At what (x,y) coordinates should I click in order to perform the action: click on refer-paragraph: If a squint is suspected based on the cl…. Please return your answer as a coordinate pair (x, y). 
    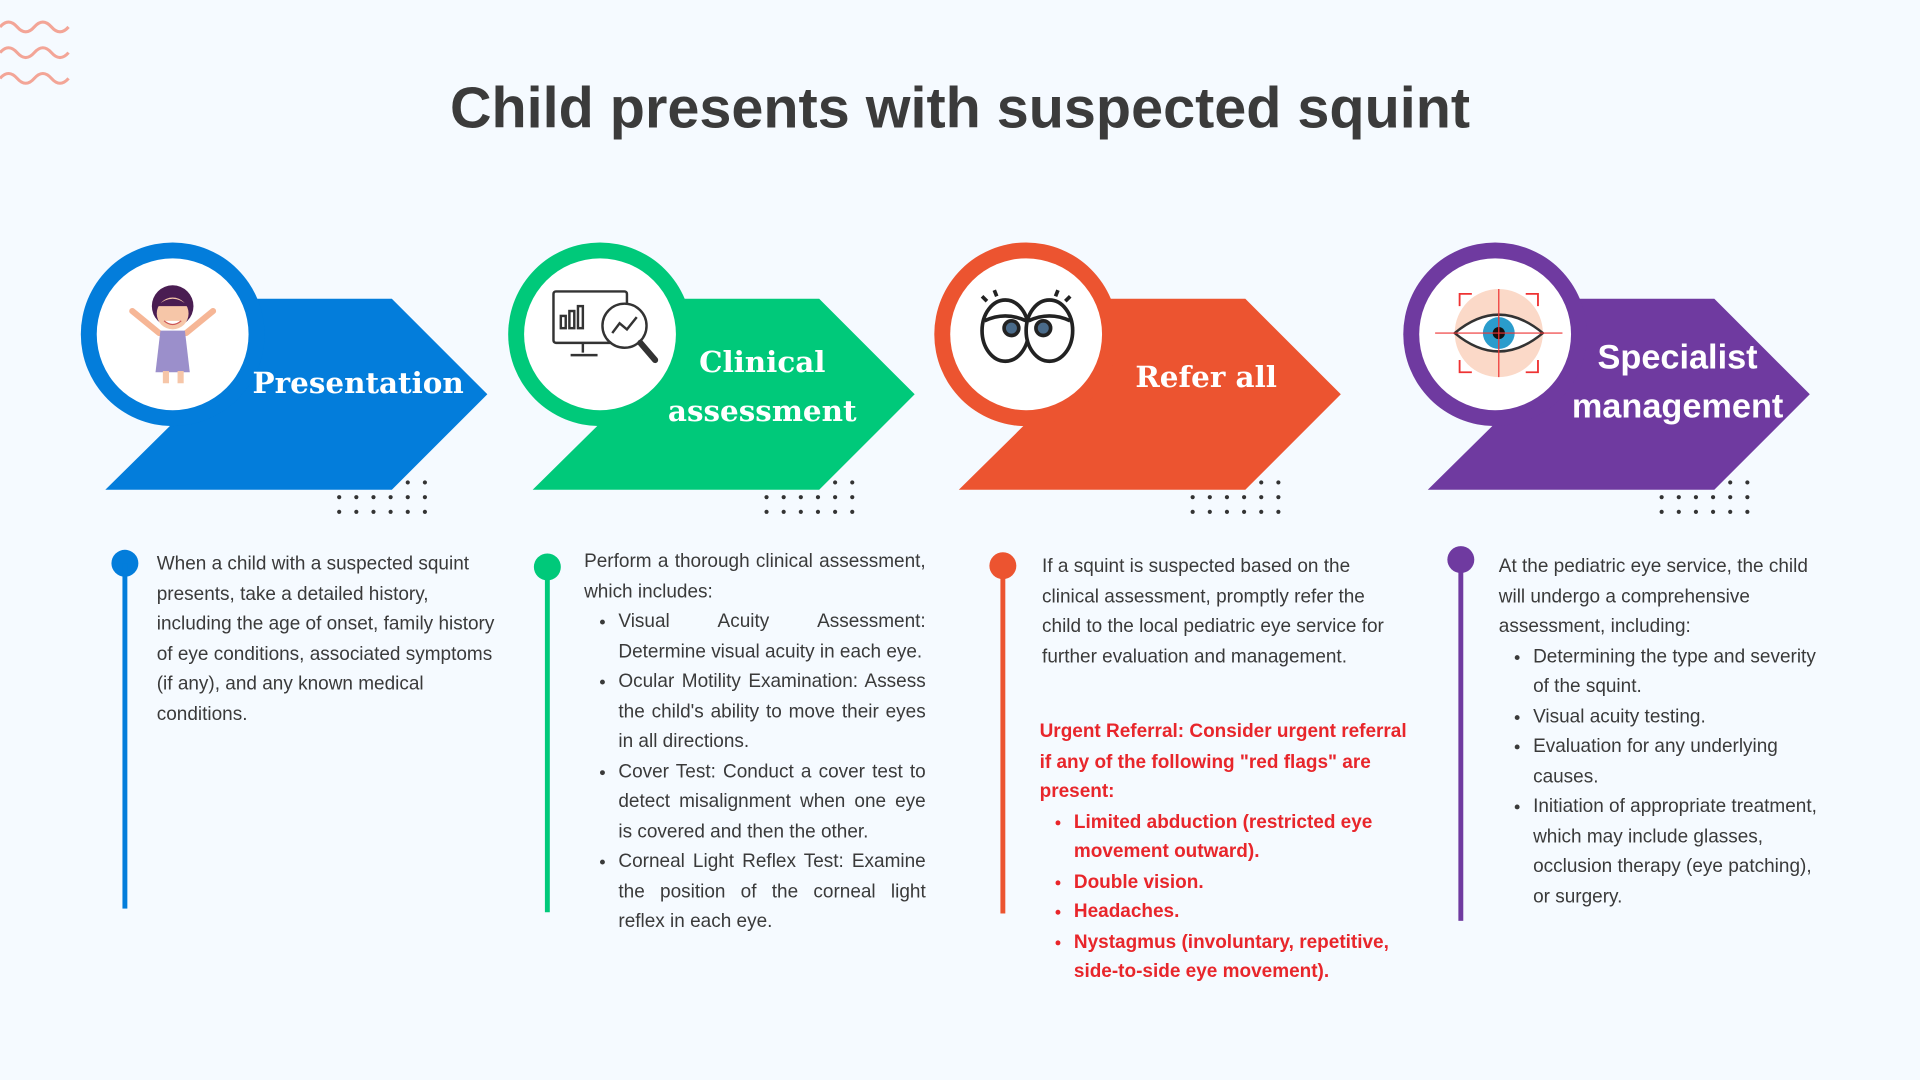
    Looking at the image, I should click on (1213, 611).